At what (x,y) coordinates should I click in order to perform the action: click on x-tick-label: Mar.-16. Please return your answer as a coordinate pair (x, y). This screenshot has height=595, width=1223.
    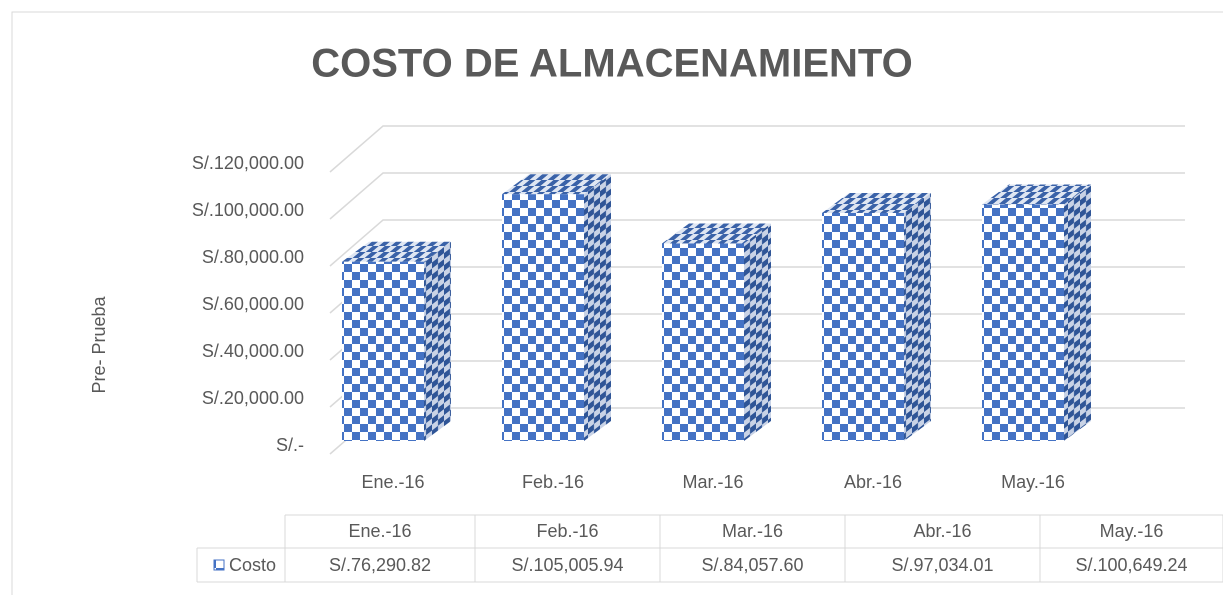
    Looking at the image, I should click on (712, 482).